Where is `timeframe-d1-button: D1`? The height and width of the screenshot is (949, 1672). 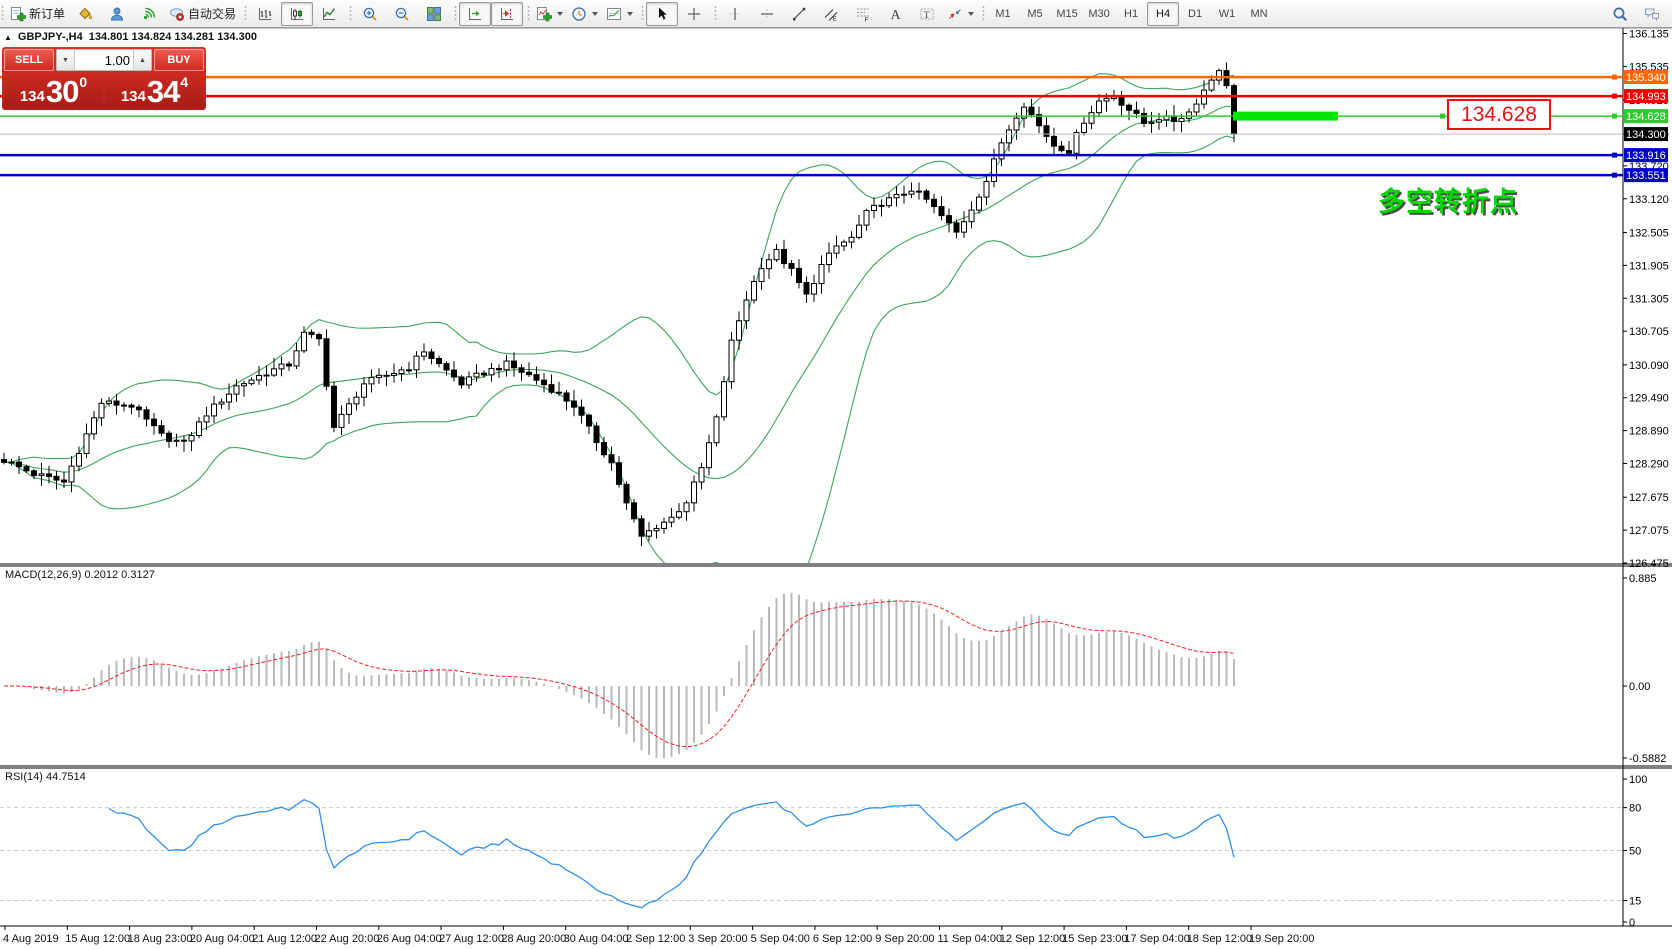 timeframe-d1-button: D1 is located at coordinates (1195, 13).